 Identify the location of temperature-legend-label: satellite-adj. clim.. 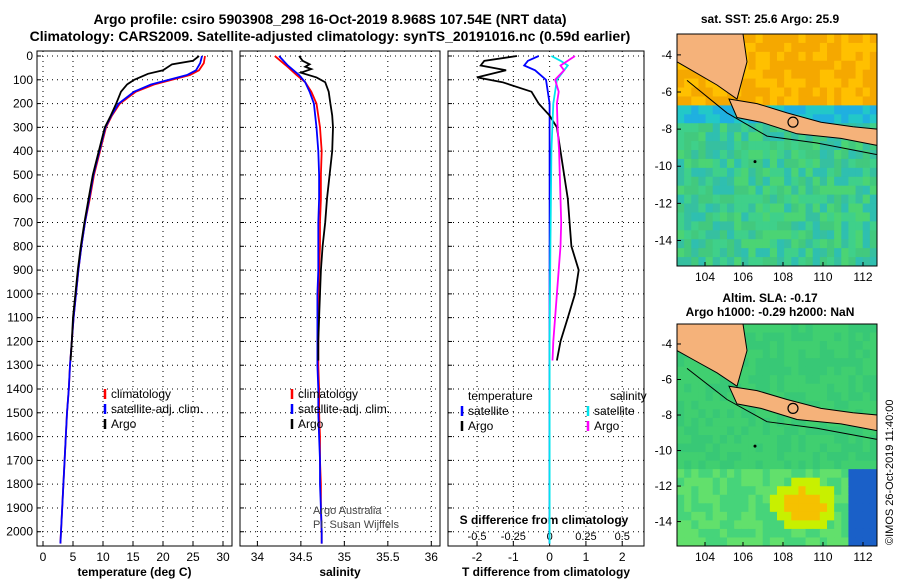
(157, 409).